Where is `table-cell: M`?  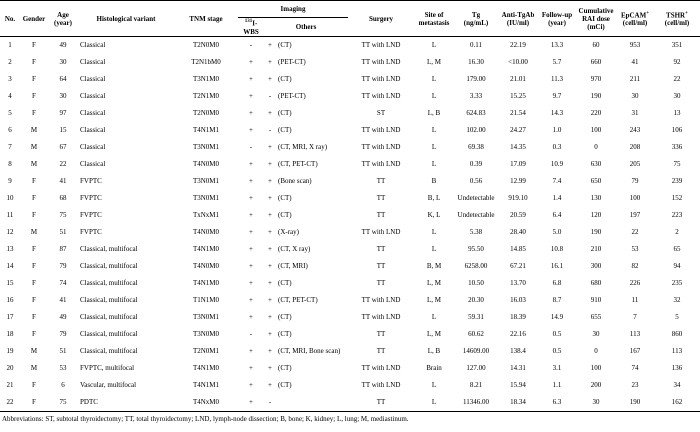 table-cell: M is located at coordinates (34, 232).